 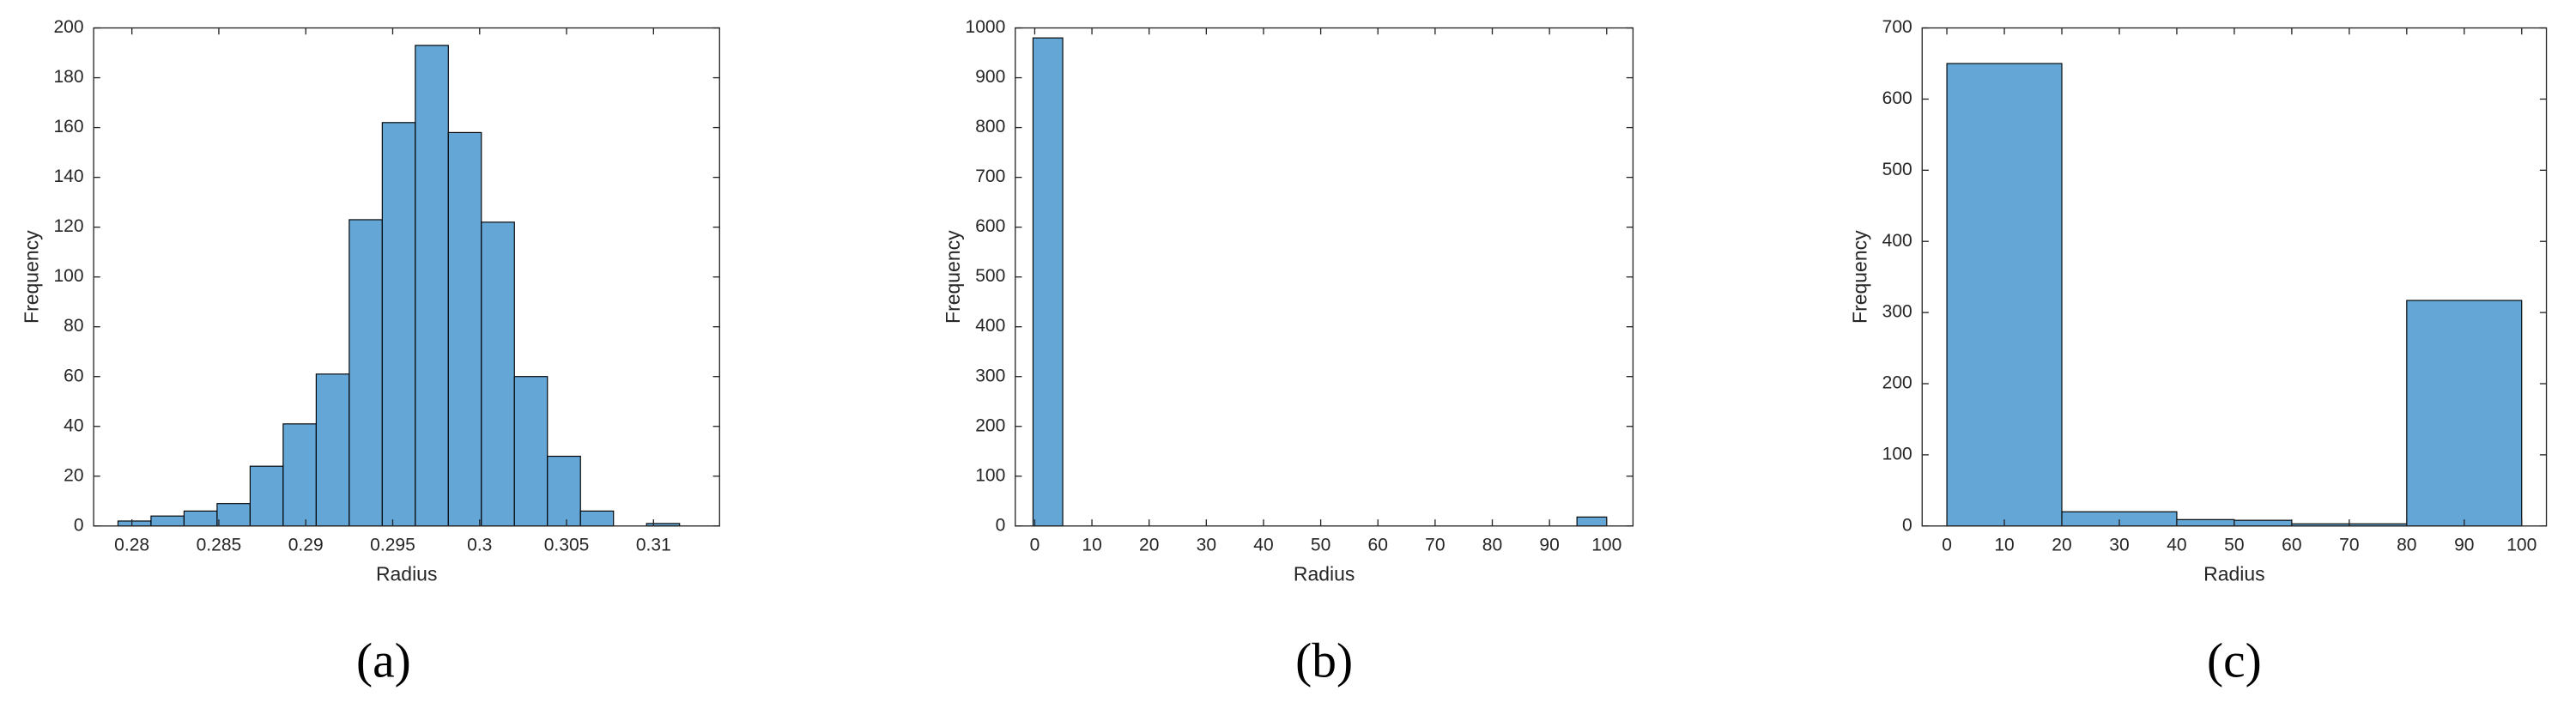 What do you see at coordinates (2234, 661) in the screenshot?
I see `caption: (c)` at bounding box center [2234, 661].